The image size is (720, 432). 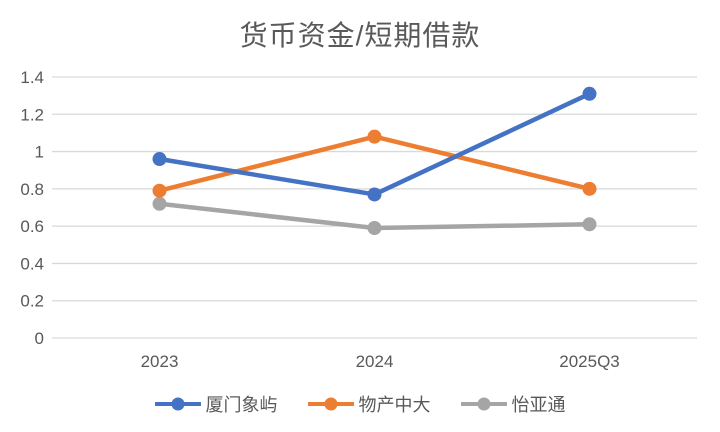 What do you see at coordinates (32, 189) in the screenshot?
I see `y-axis-tick-label: 0.8` at bounding box center [32, 189].